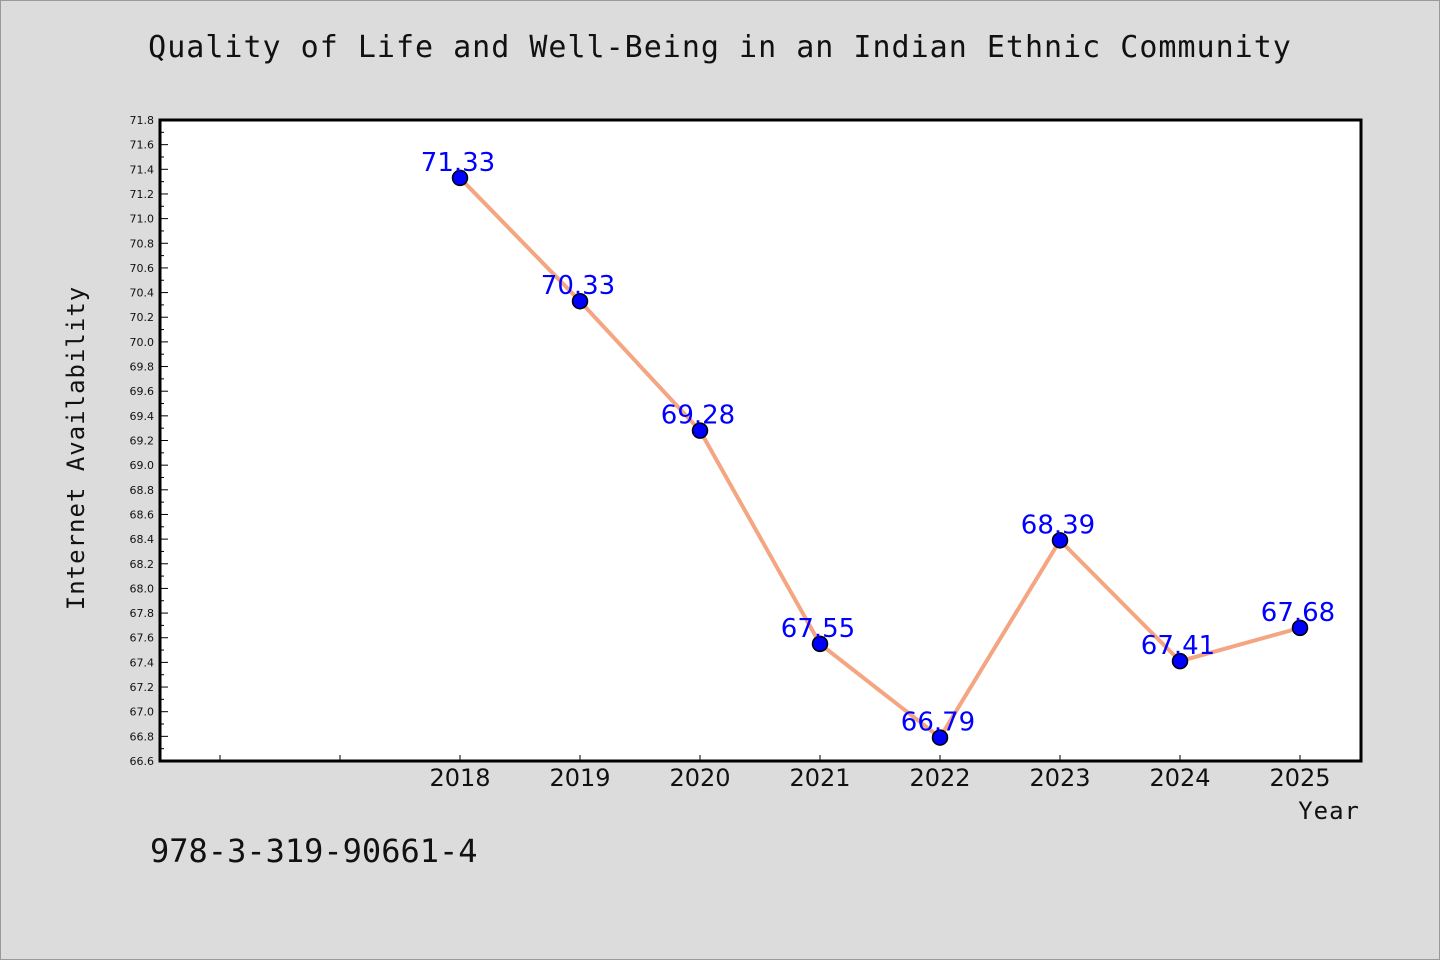 This screenshot has height=960, width=1440. What do you see at coordinates (1058, 525) in the screenshot?
I see `data-label: 68.39` at bounding box center [1058, 525].